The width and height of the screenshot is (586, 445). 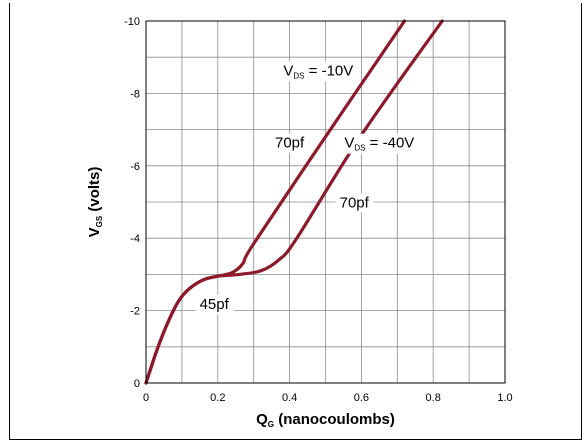 What do you see at coordinates (390, 143) in the screenshot?
I see `annotation-rest: = -40V` at bounding box center [390, 143].